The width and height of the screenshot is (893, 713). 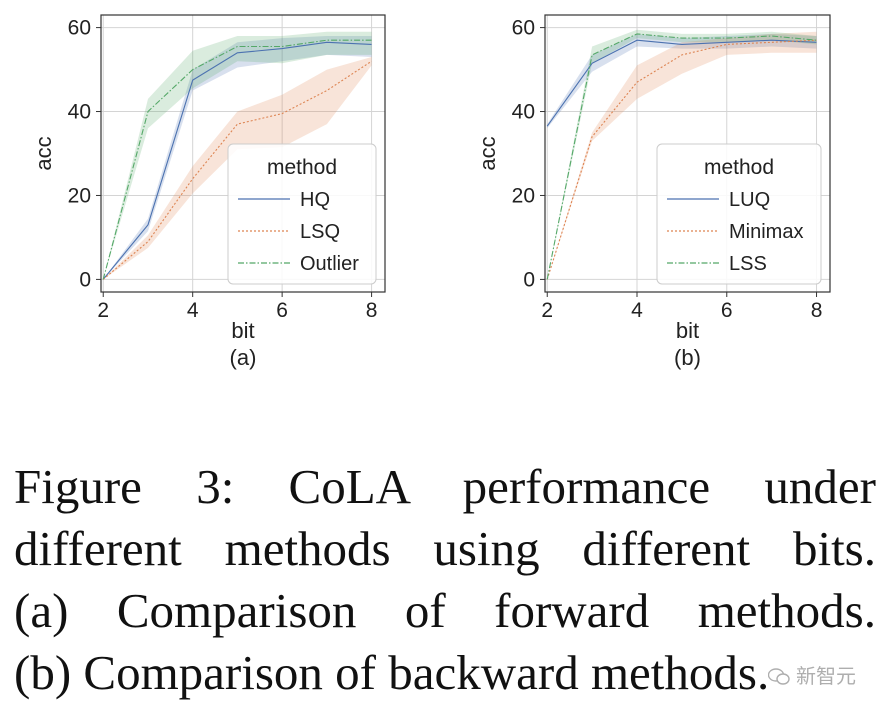 What do you see at coordinates (779, 676) in the screenshot?
I see `wechat-icon` at bounding box center [779, 676].